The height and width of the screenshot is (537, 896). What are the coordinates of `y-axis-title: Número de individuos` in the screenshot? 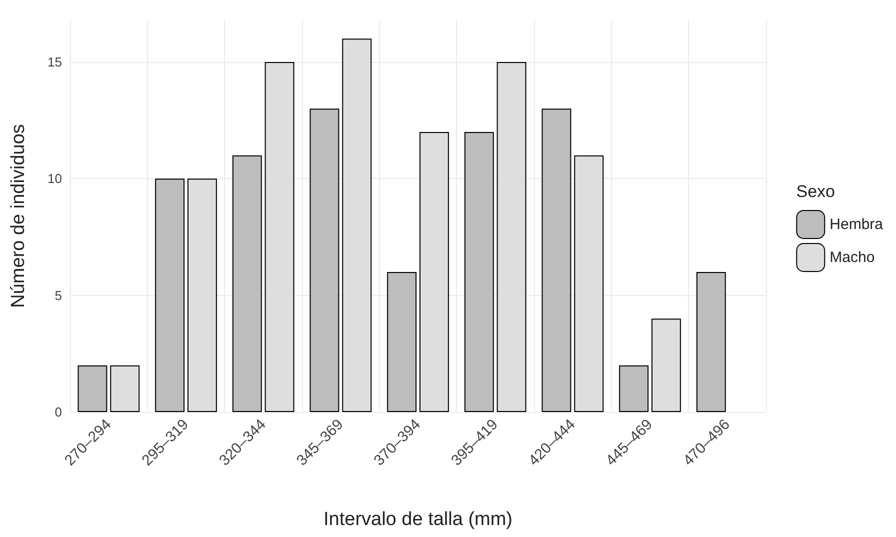 It's located at (18, 216).